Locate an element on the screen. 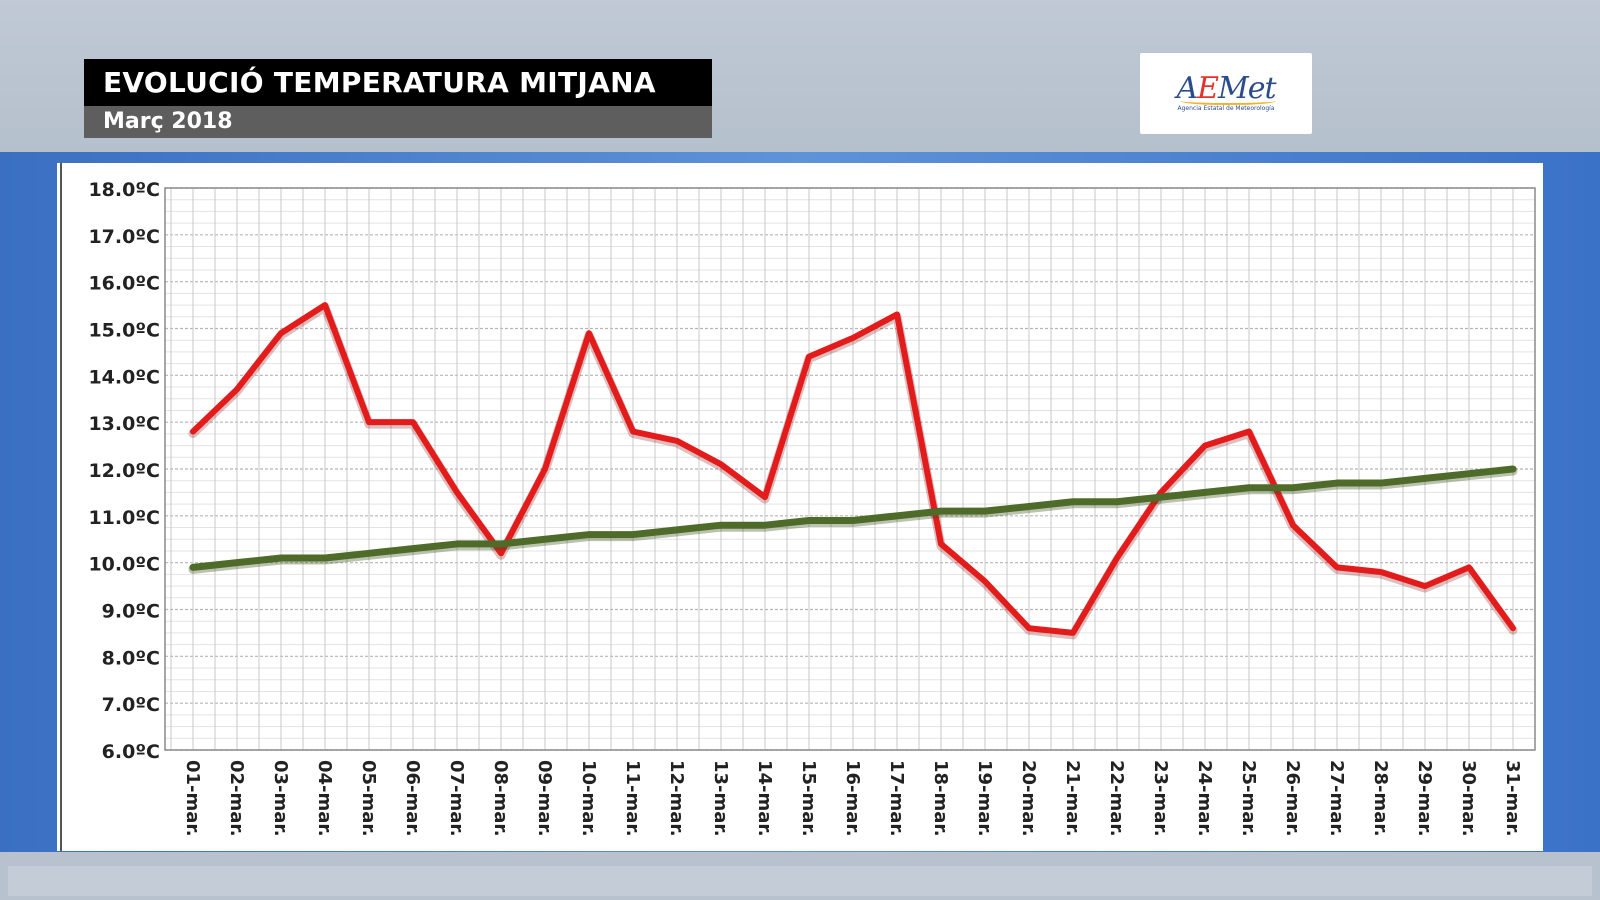  x-tick-label: 25-mar. is located at coordinates (1248, 798).